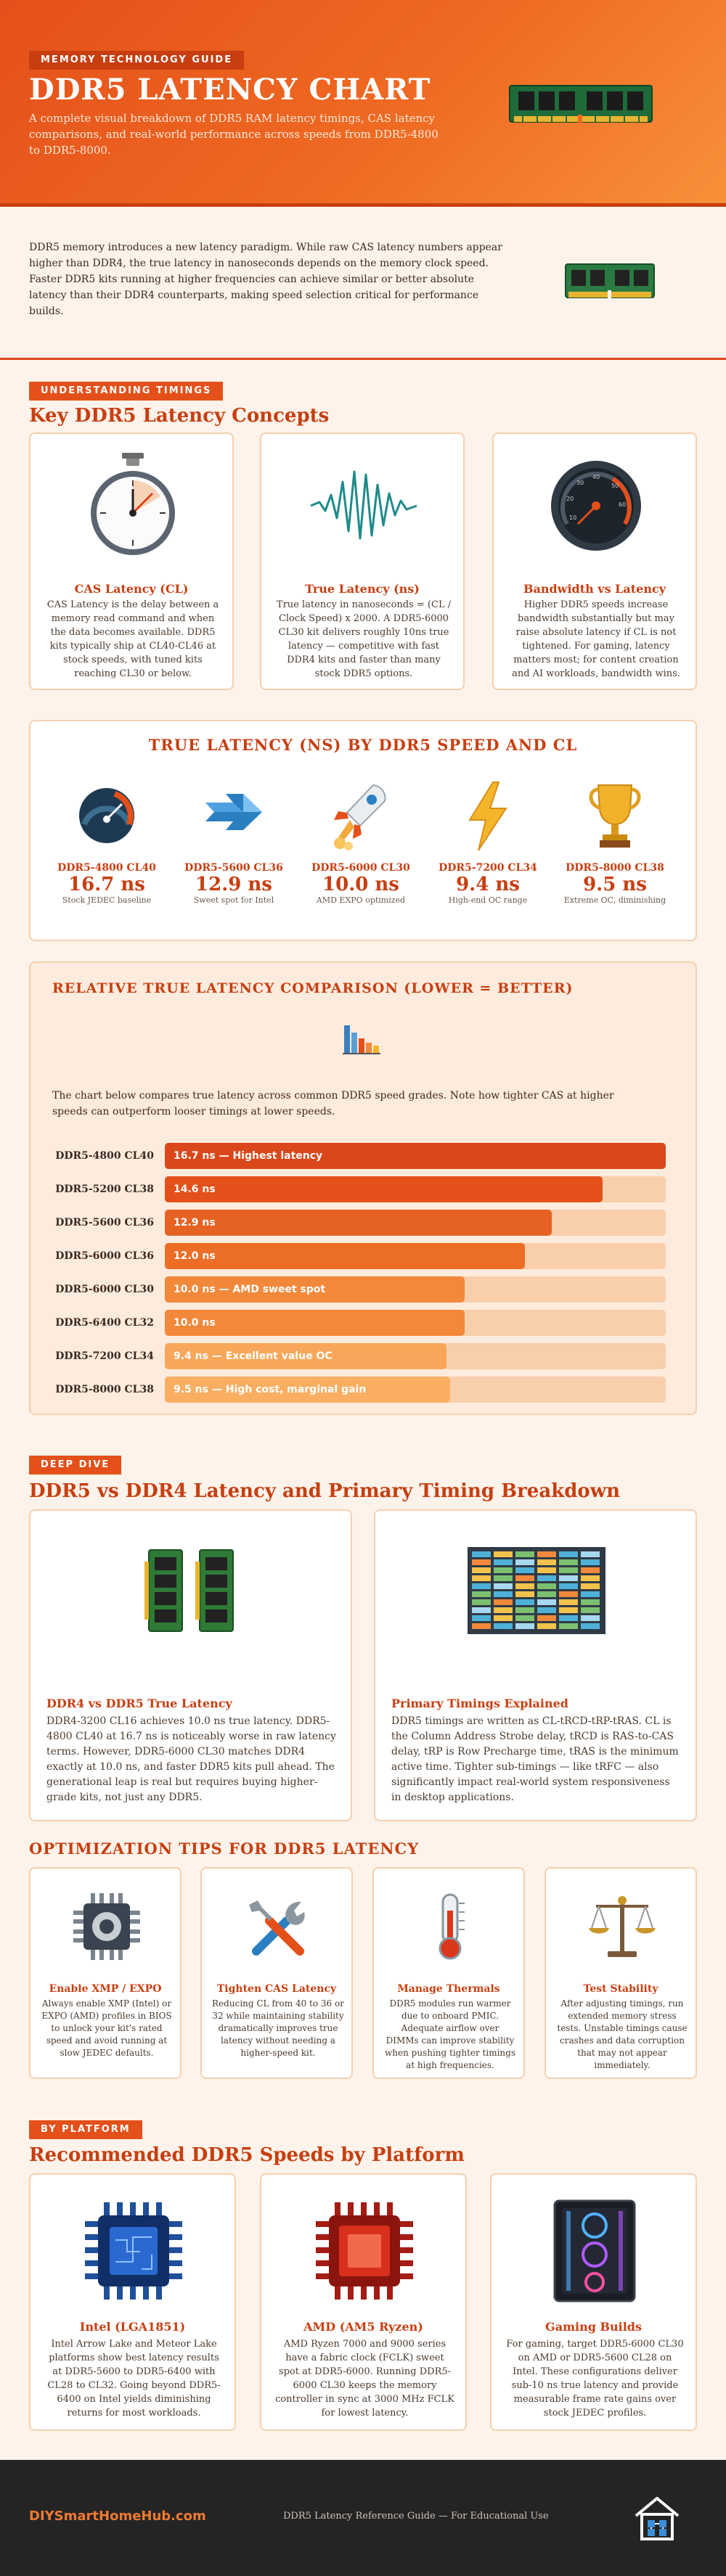  I want to click on bar-label: DDR5-6000 CL36, so click(104, 1256).